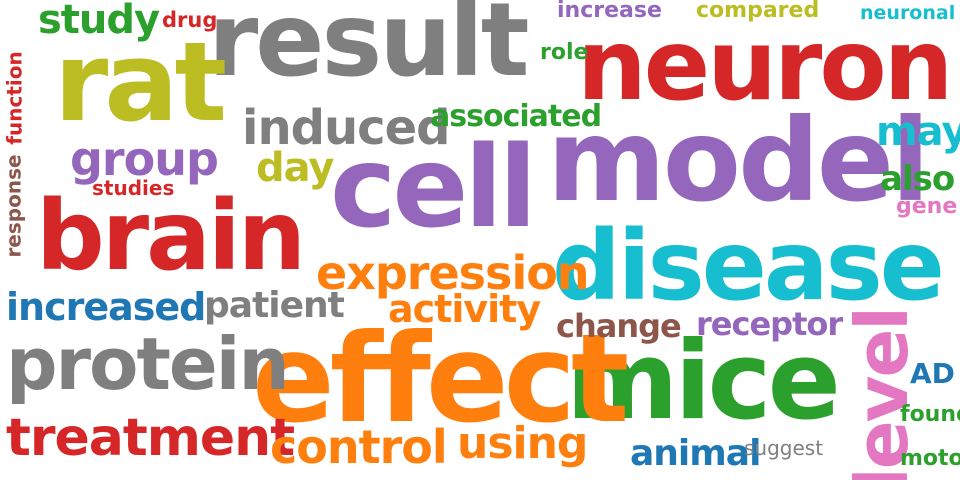 This screenshot has height=480, width=960. Describe the element at coordinates (144, 159) in the screenshot. I see `word-group: group` at that location.